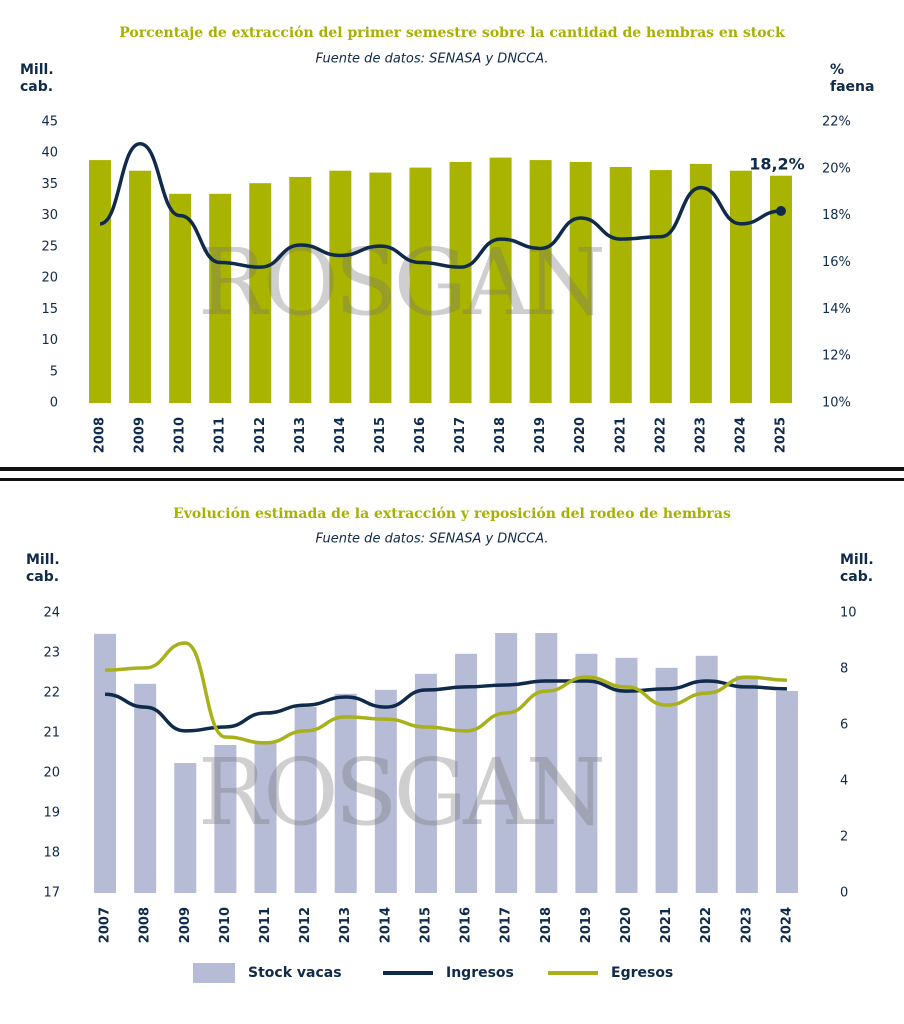 The height and width of the screenshot is (1024, 904). Describe the element at coordinates (105, 925) in the screenshot. I see `x-tick-label: 2007` at that location.